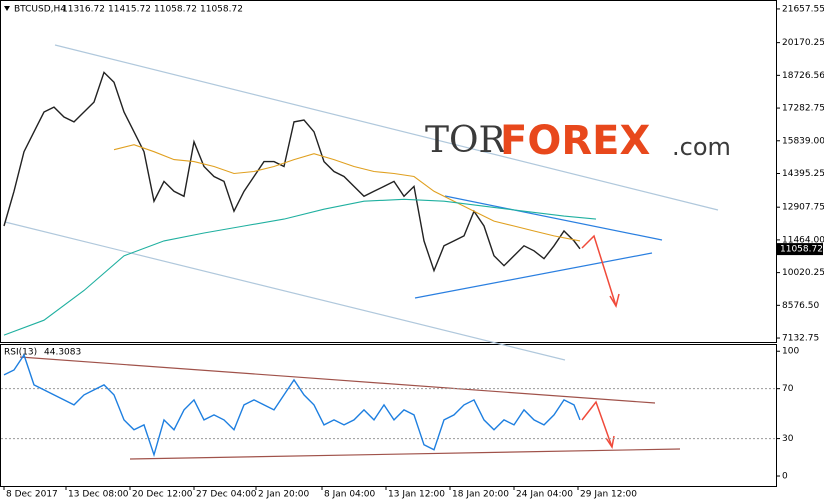  I want to click on watermark-tor: TOR, so click(466, 140).